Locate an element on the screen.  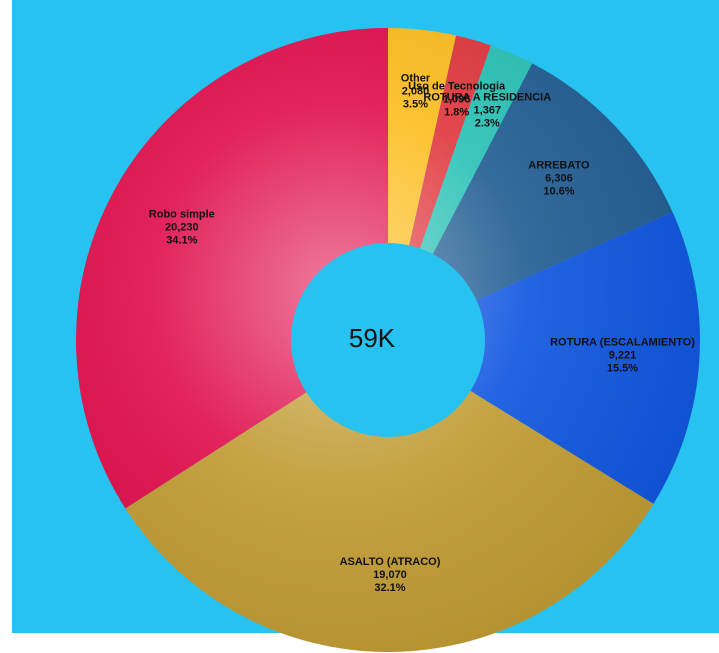
label-line: 3.5% is located at coordinates (415, 104).